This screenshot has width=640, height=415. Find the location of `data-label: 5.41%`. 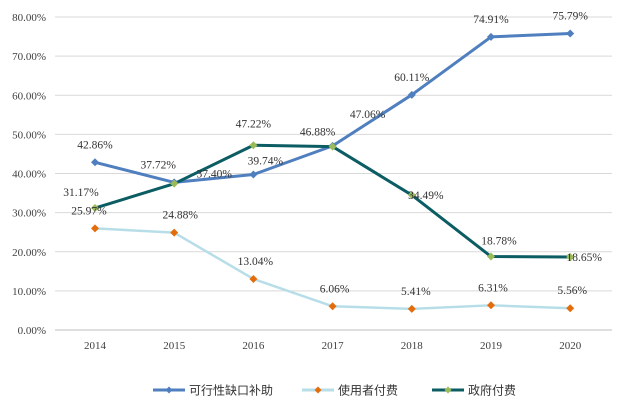

data-label: 5.41% is located at coordinates (416, 292).